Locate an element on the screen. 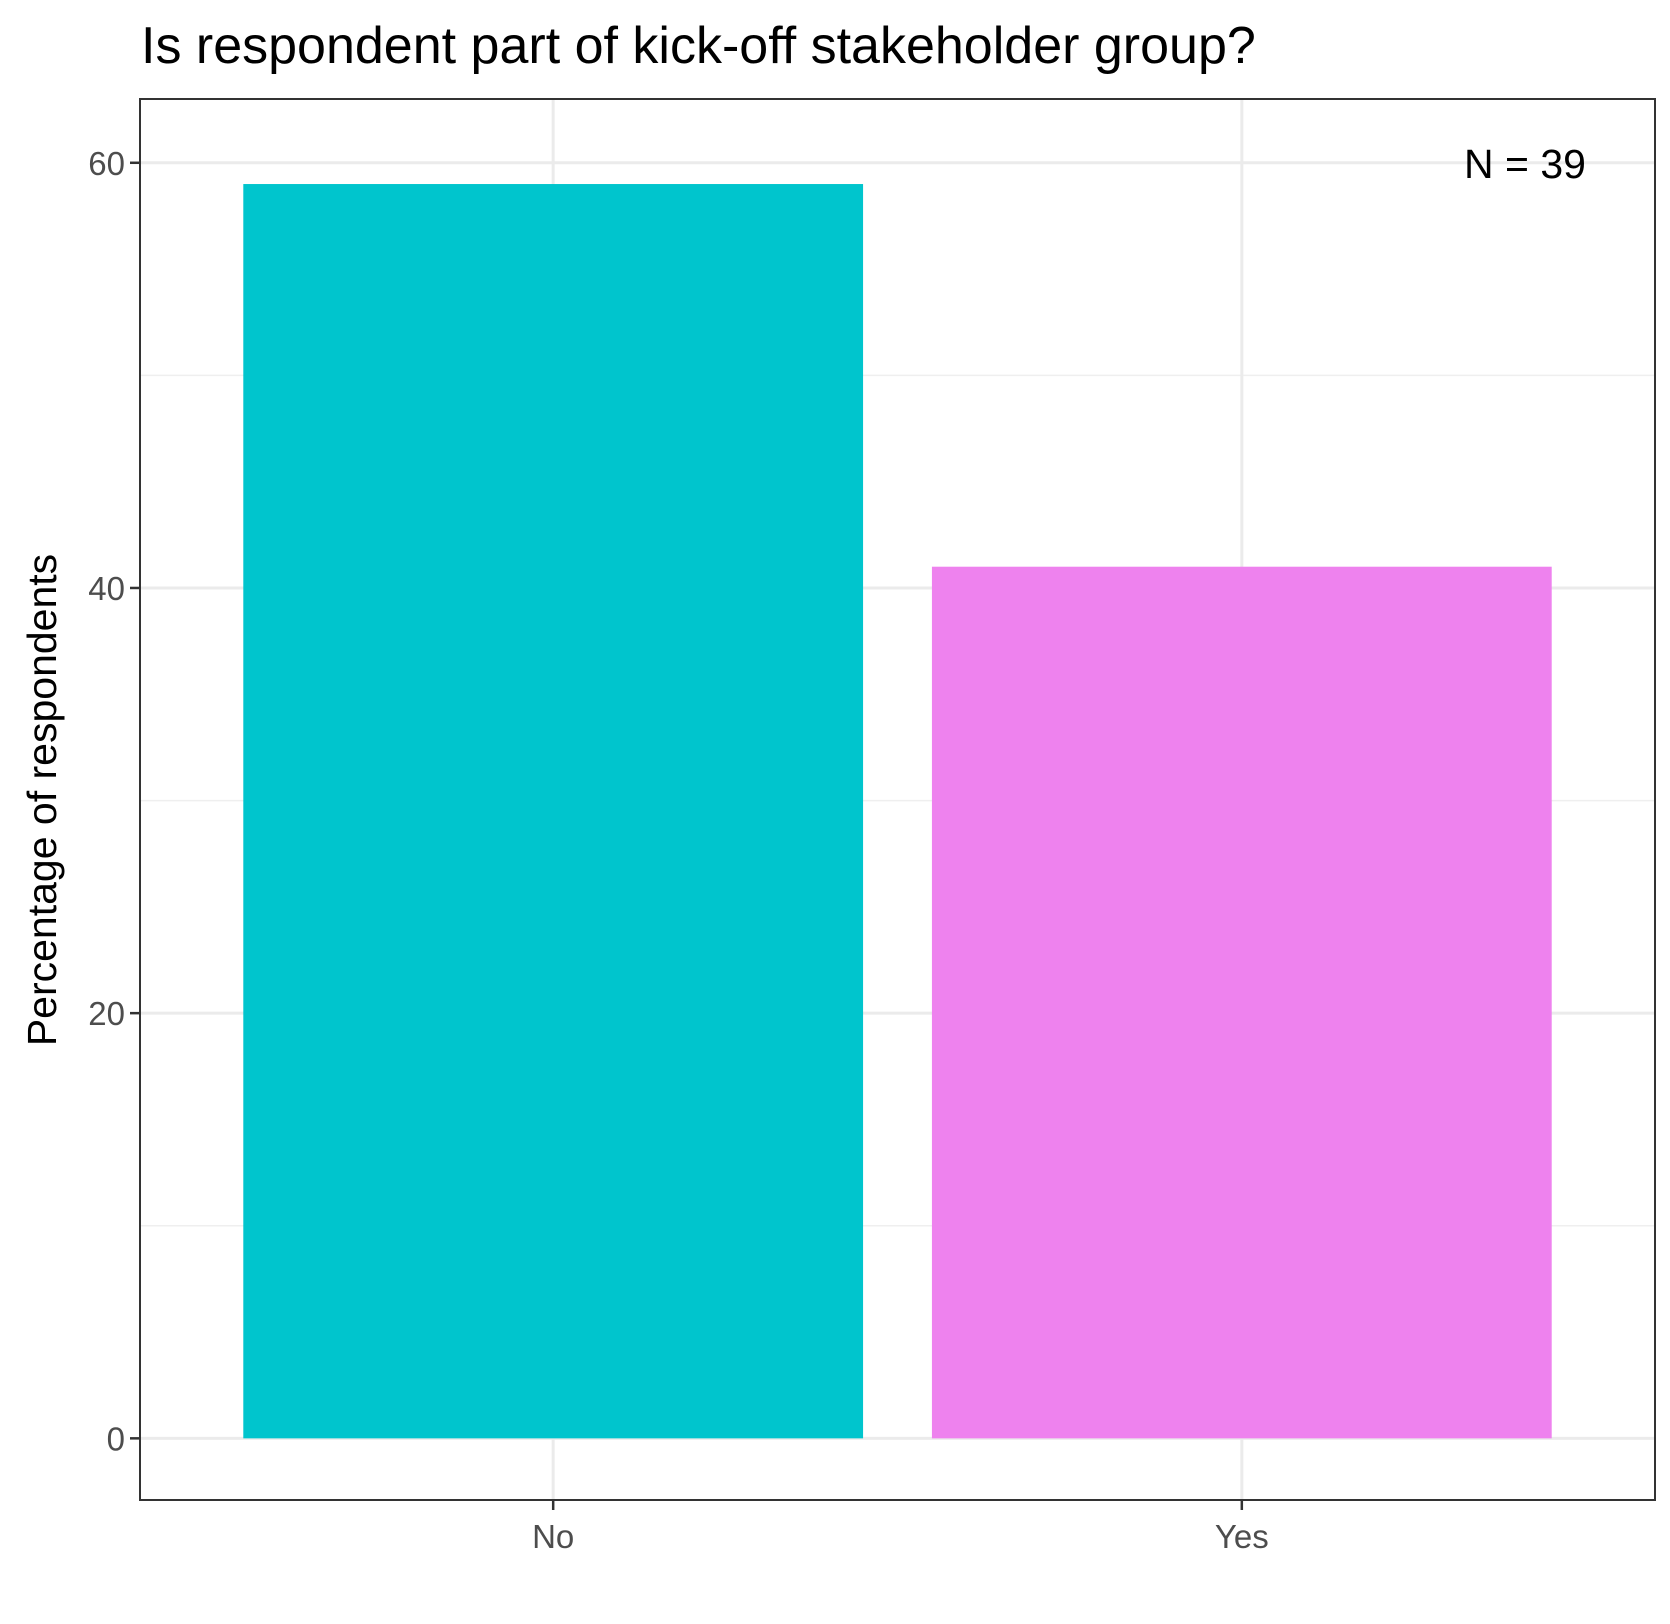  y-tick-label: 60 is located at coordinates (106, 163).